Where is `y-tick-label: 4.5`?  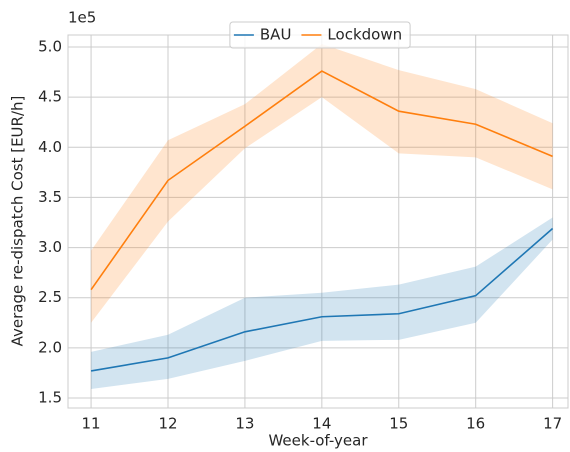 y-tick-label: 4.5 is located at coordinates (50, 97).